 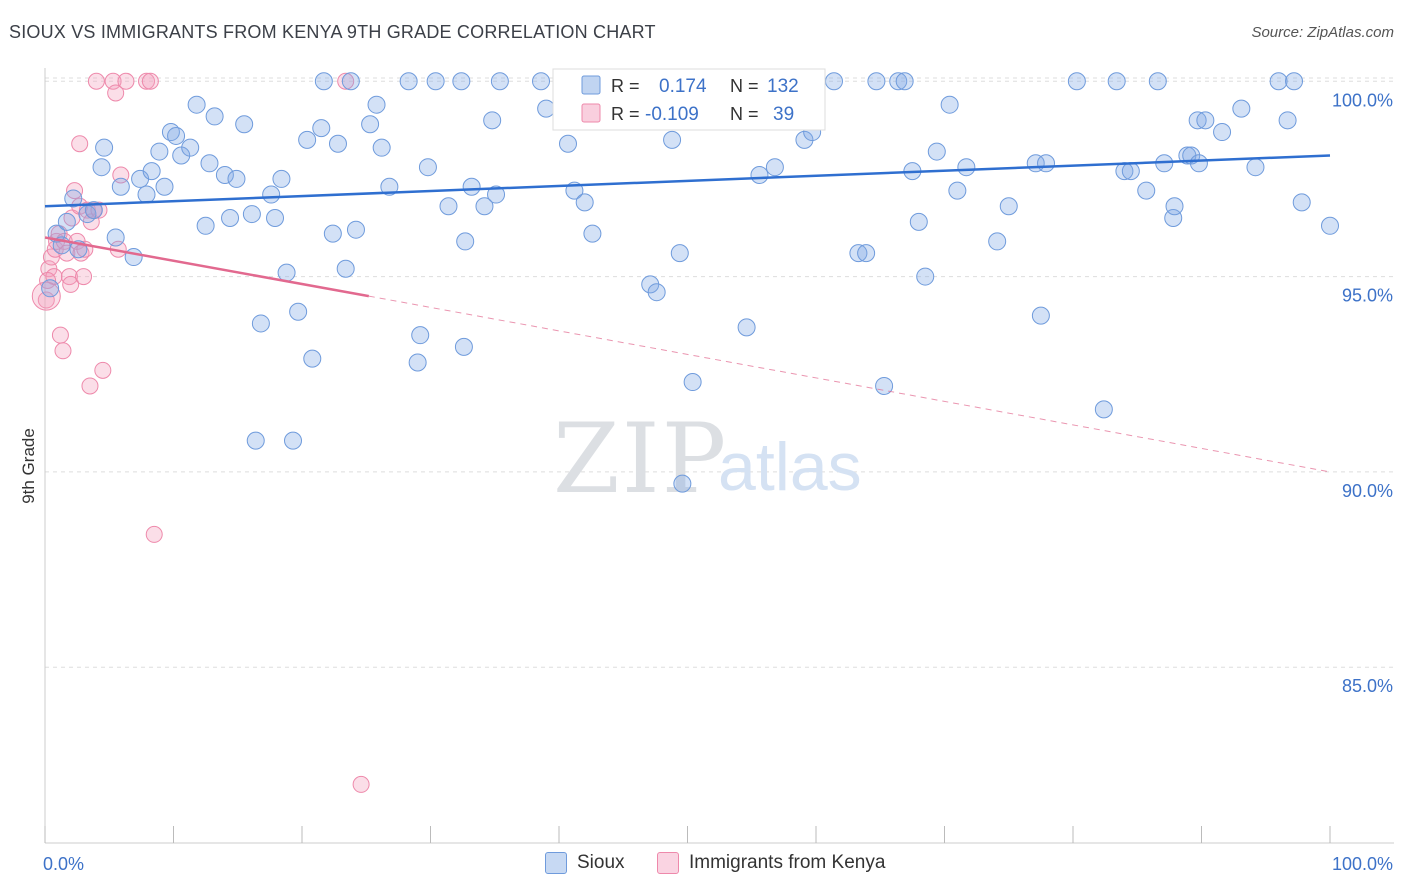 What do you see at coordinates (591, 113) in the screenshot?
I see `legend-swatch-kenya` at bounding box center [591, 113].